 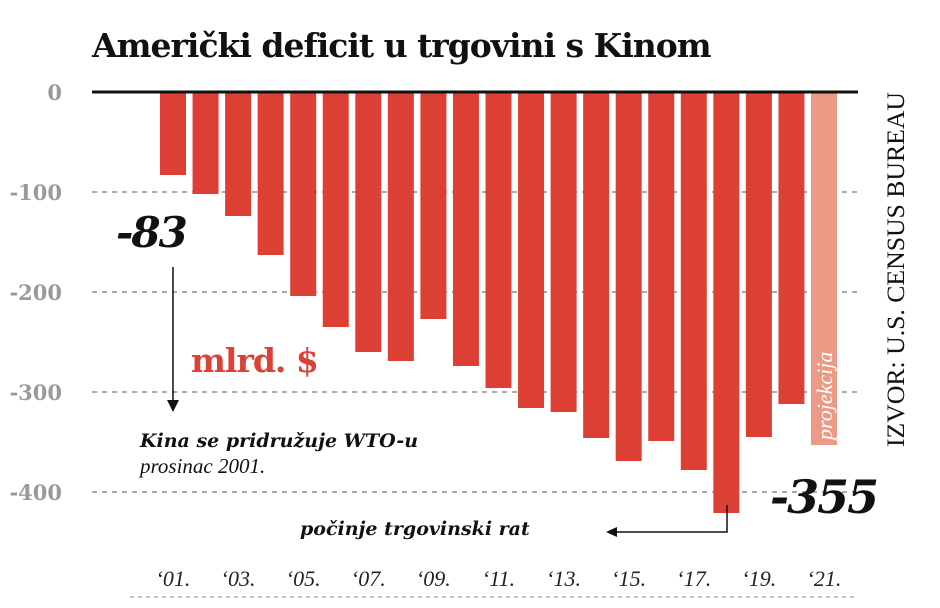 I want to click on y-tick-label: -400, so click(x=35, y=492).